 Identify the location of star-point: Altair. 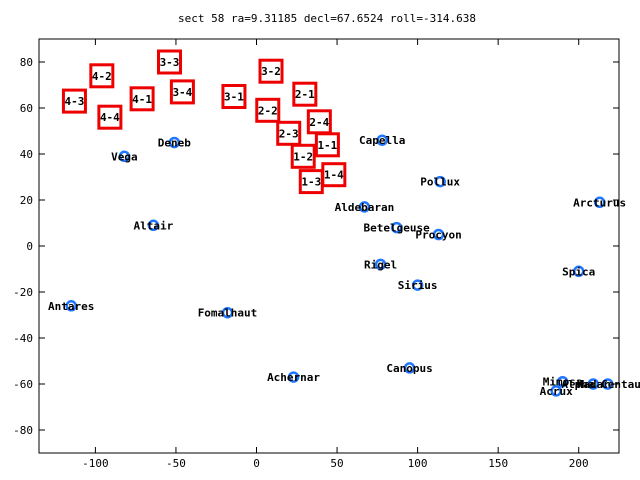
(154, 225).